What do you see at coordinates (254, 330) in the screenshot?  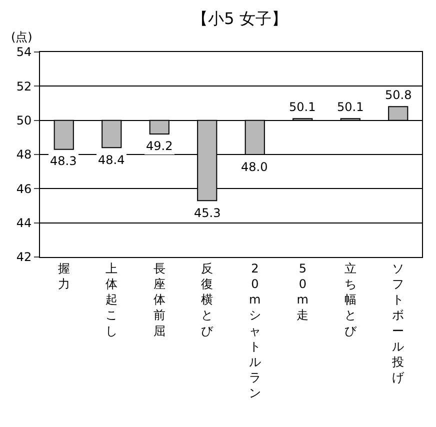 I see `category-label: 20mシャトルラン` at bounding box center [254, 330].